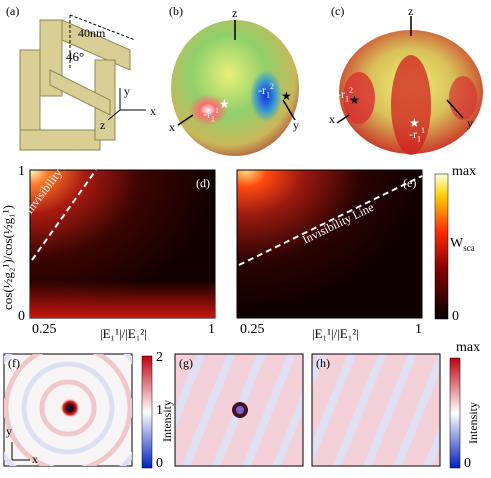  What do you see at coordinates (335, 333) in the screenshot?
I see `x-axis-label-e: |E₁¹|/|E₁²|` at bounding box center [335, 333].